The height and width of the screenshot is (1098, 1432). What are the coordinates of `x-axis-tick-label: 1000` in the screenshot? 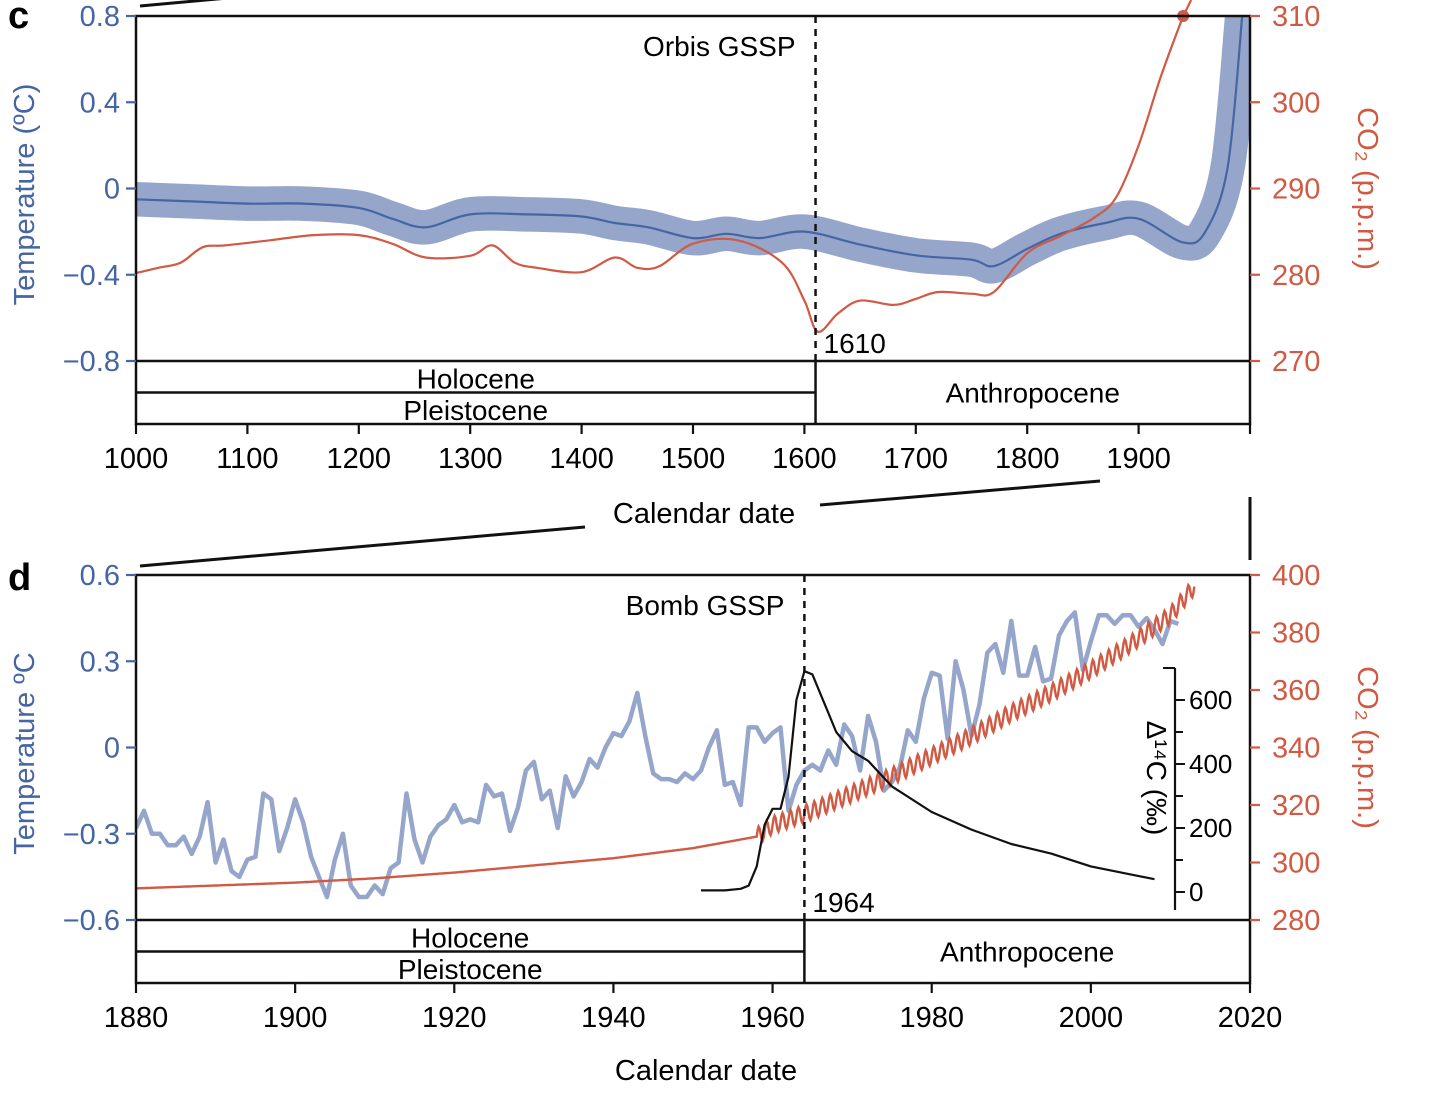 It's located at (136, 459).